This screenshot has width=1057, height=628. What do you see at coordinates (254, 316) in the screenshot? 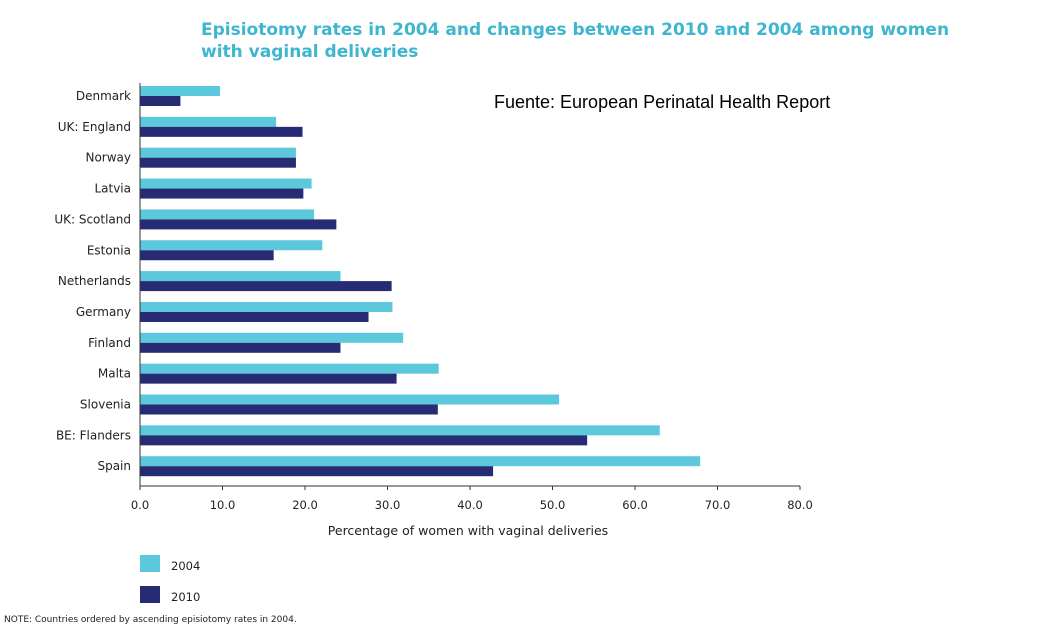
I see `bar-2010-germany` at bounding box center [254, 316].